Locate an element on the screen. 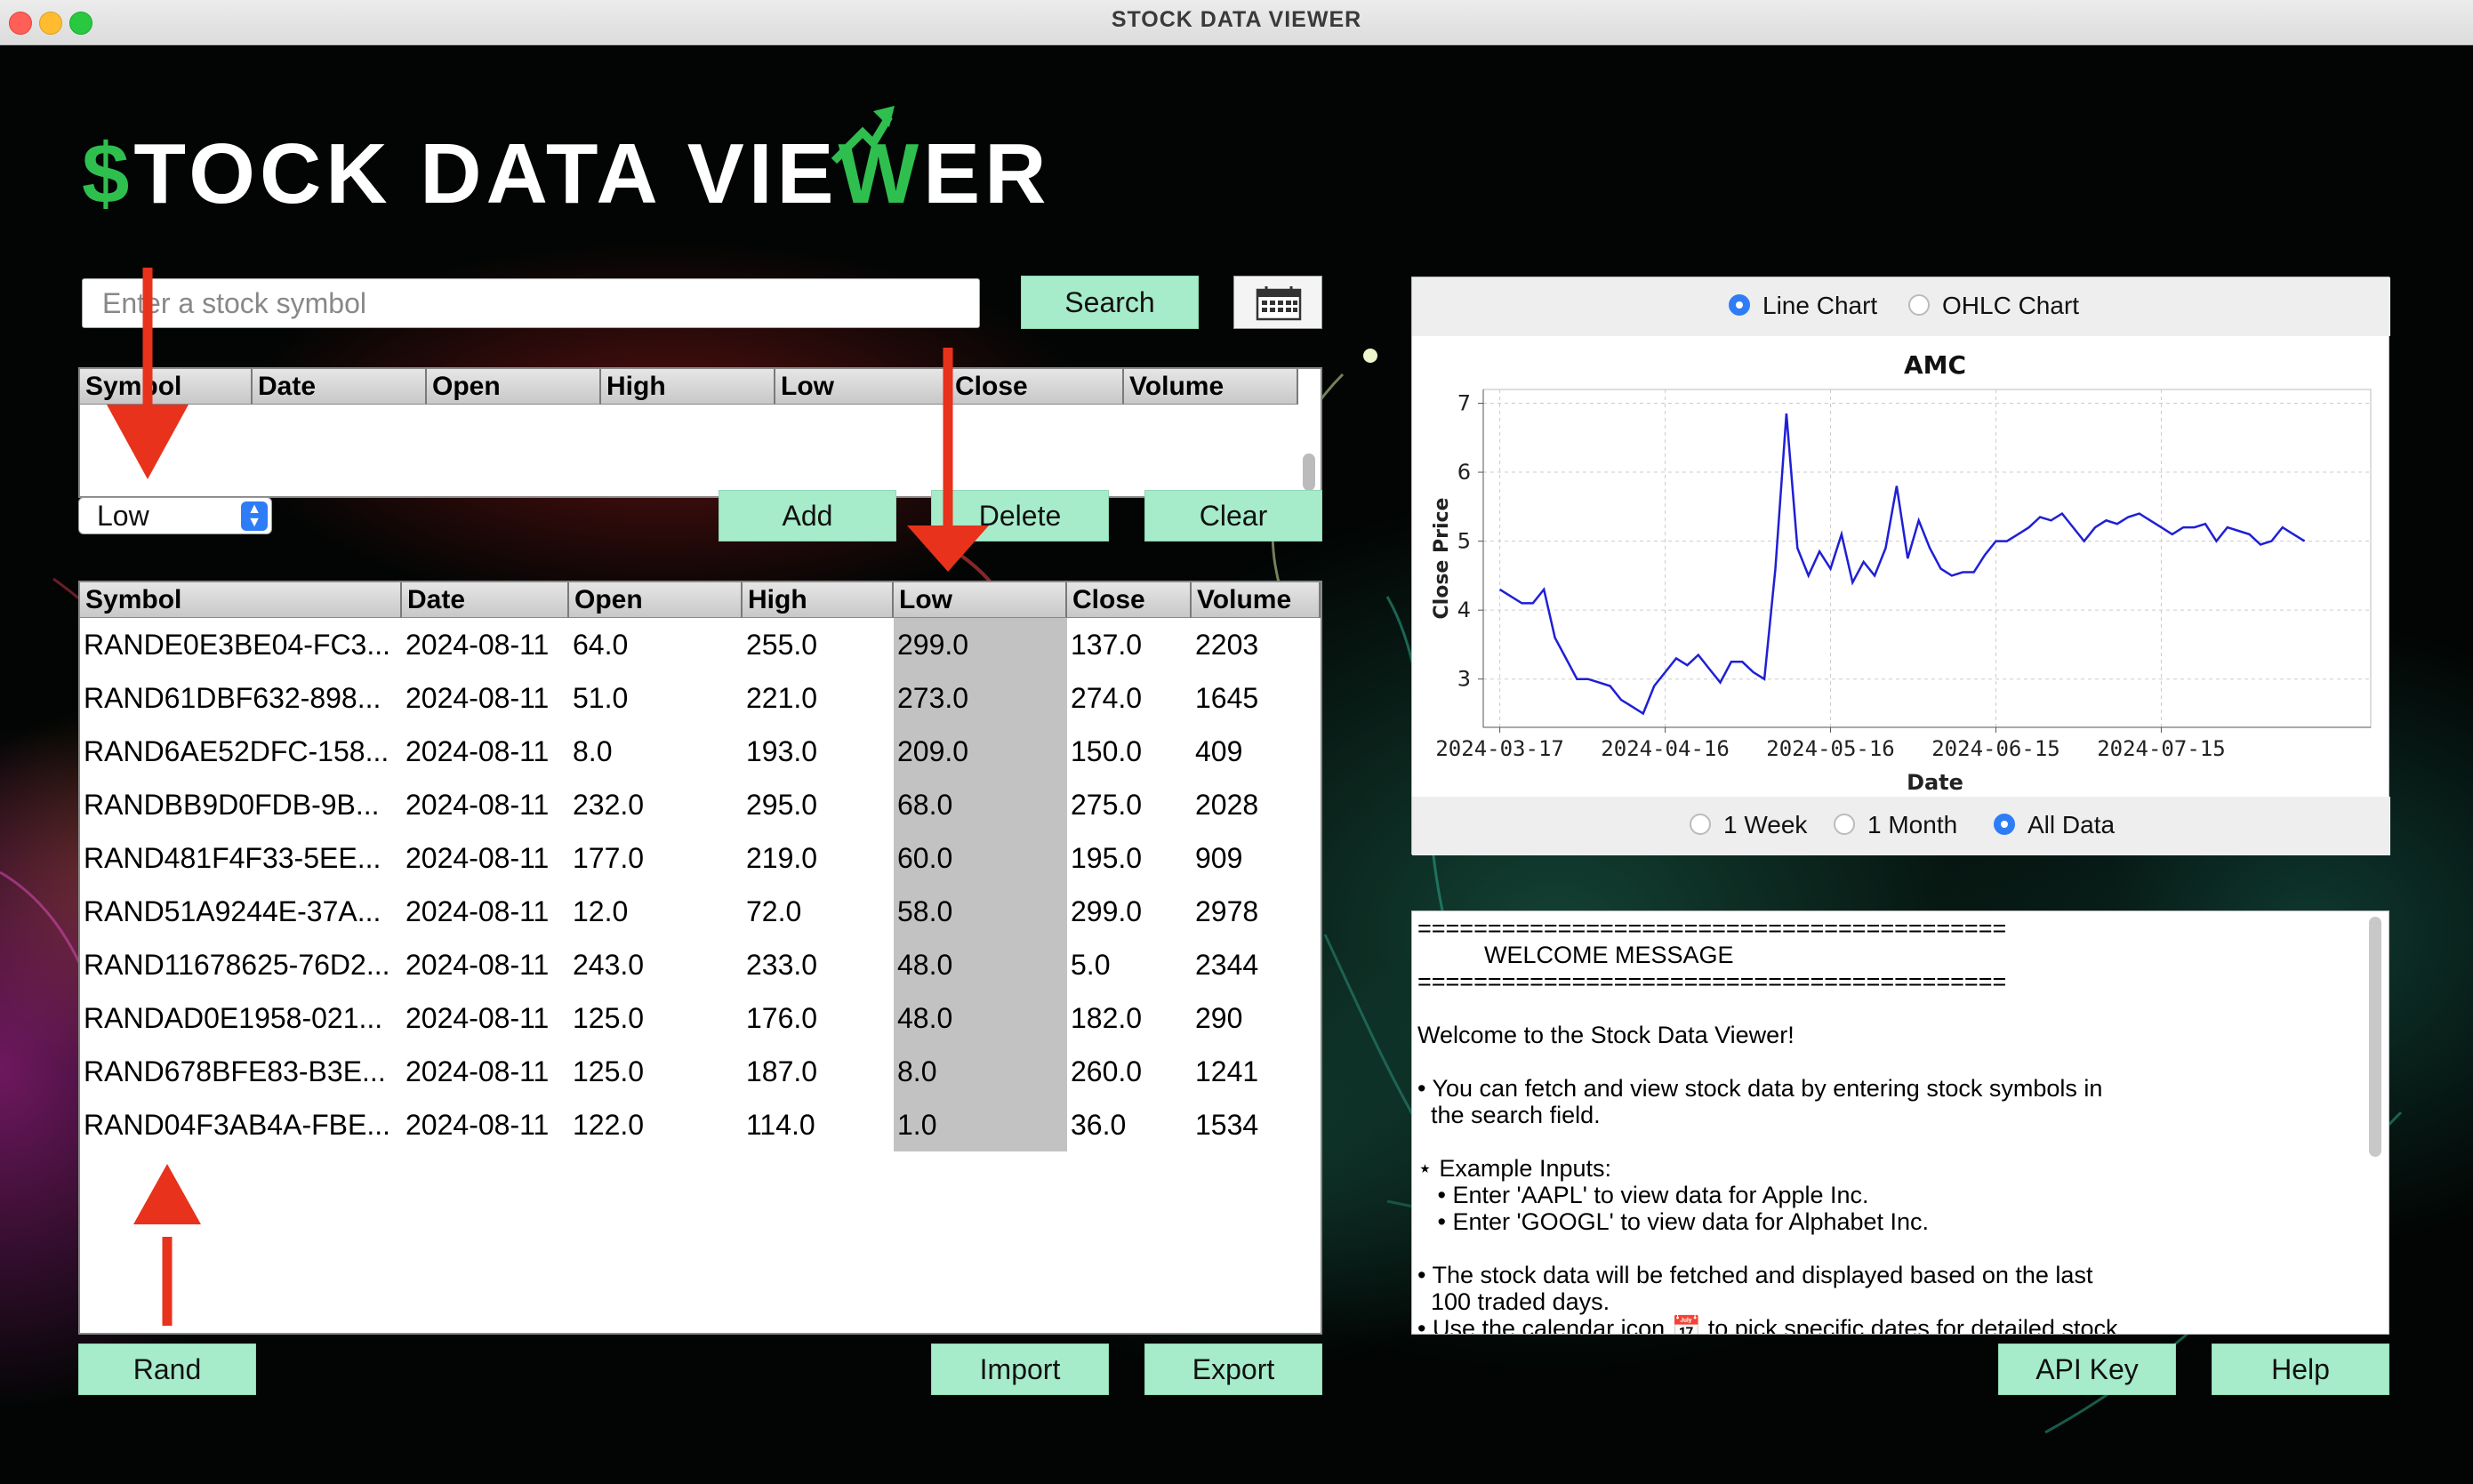 The width and height of the screenshot is (2473, 1484). ohlc-chart-label: OHLC Chart is located at coordinates (2011, 305).